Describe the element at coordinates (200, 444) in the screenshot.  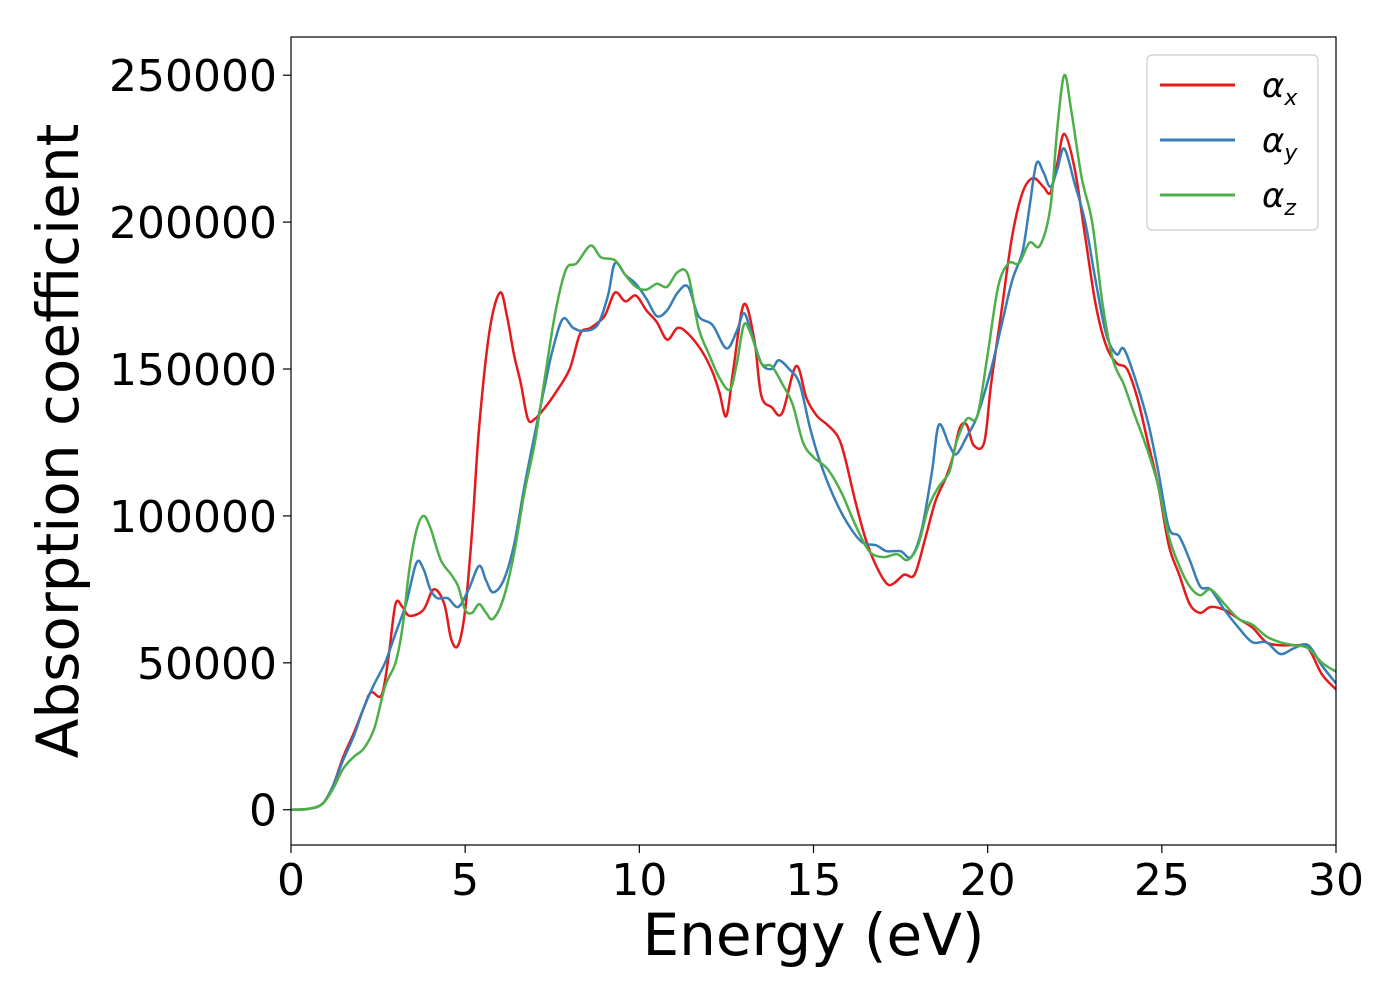
I see `y-axis: 0 50000 100000 150000 200000 250000` at that location.